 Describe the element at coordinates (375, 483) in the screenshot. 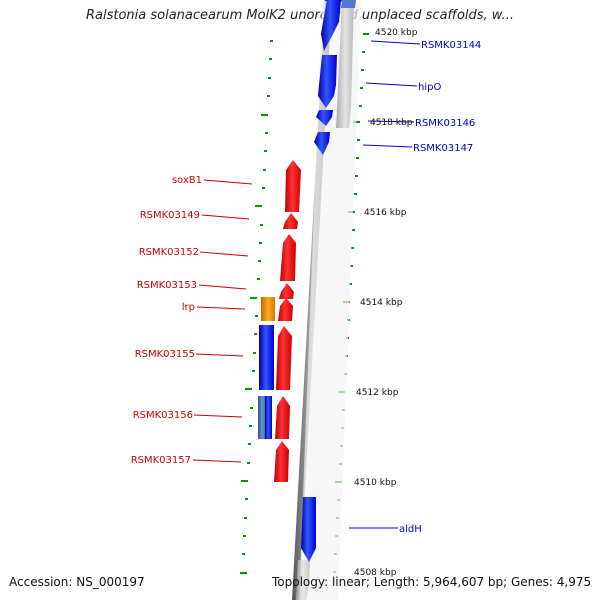

I see `scale-label-4510: 4510 kbp` at that location.